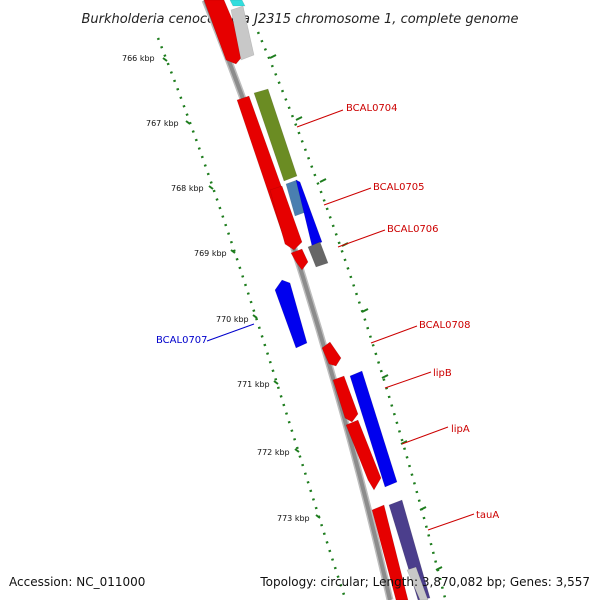 This screenshot has width=600, height=600. Describe the element at coordinates (399, 187) in the screenshot. I see `gene-label-bcal0705: BCAL0705` at that location.